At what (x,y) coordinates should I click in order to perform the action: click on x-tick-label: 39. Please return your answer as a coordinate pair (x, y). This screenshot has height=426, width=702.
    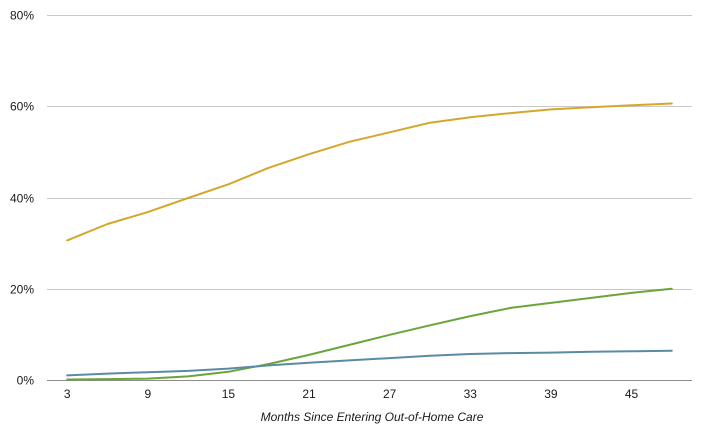
    Looking at the image, I should click on (551, 394).